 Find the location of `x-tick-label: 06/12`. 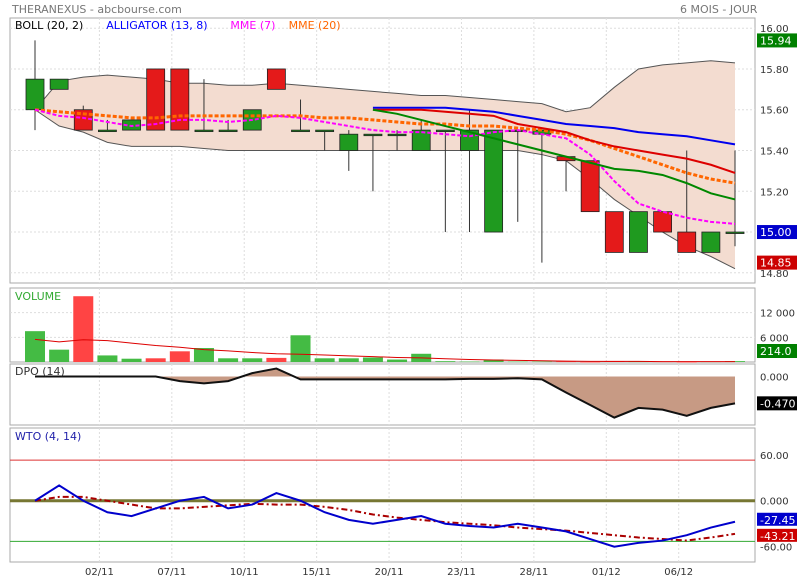

x-tick-label: 06/12 is located at coordinates (678, 572).